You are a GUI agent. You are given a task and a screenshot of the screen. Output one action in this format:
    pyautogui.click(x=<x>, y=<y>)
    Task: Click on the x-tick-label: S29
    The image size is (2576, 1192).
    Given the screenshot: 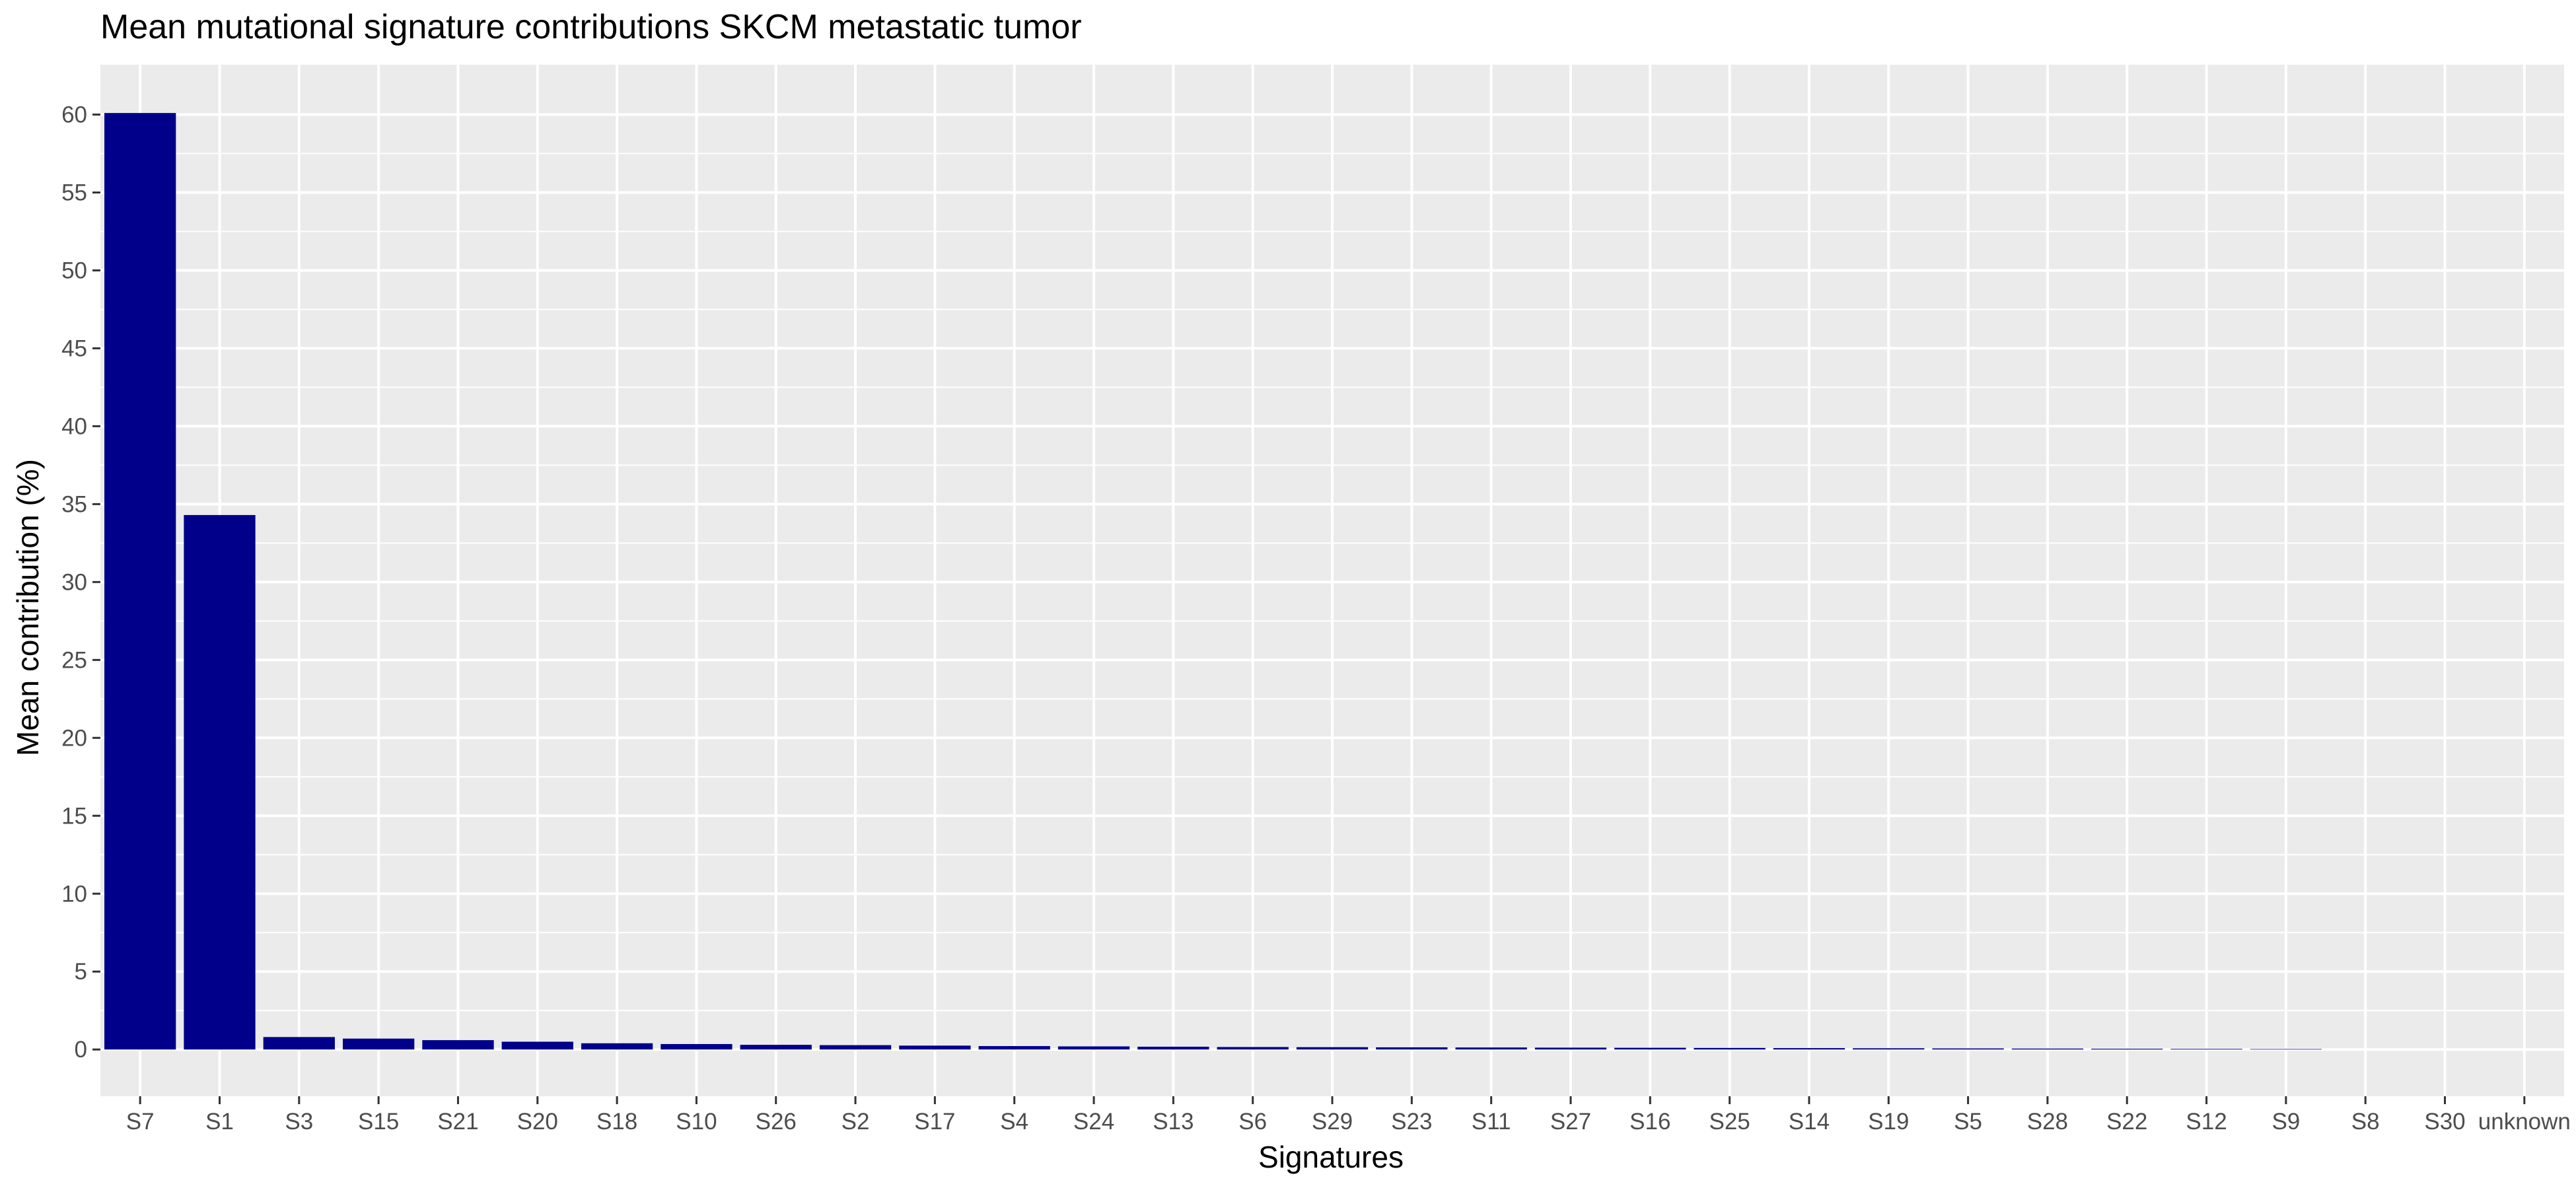 What is the action you would take?
    pyautogui.click(x=1332, y=1122)
    